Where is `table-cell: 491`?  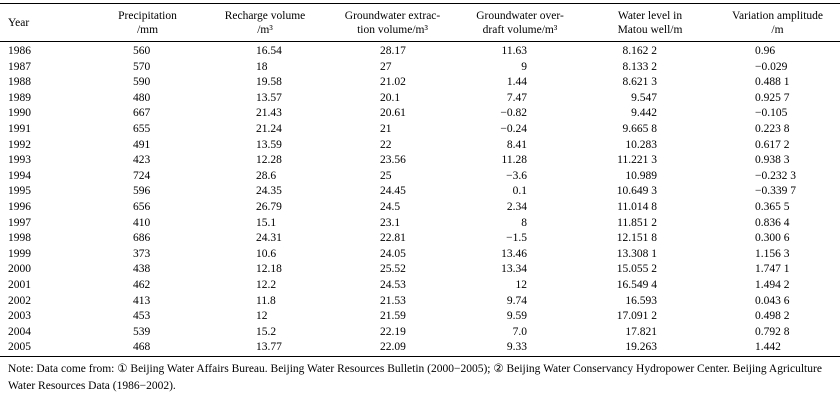 table-cell: 491 is located at coordinates (142, 144).